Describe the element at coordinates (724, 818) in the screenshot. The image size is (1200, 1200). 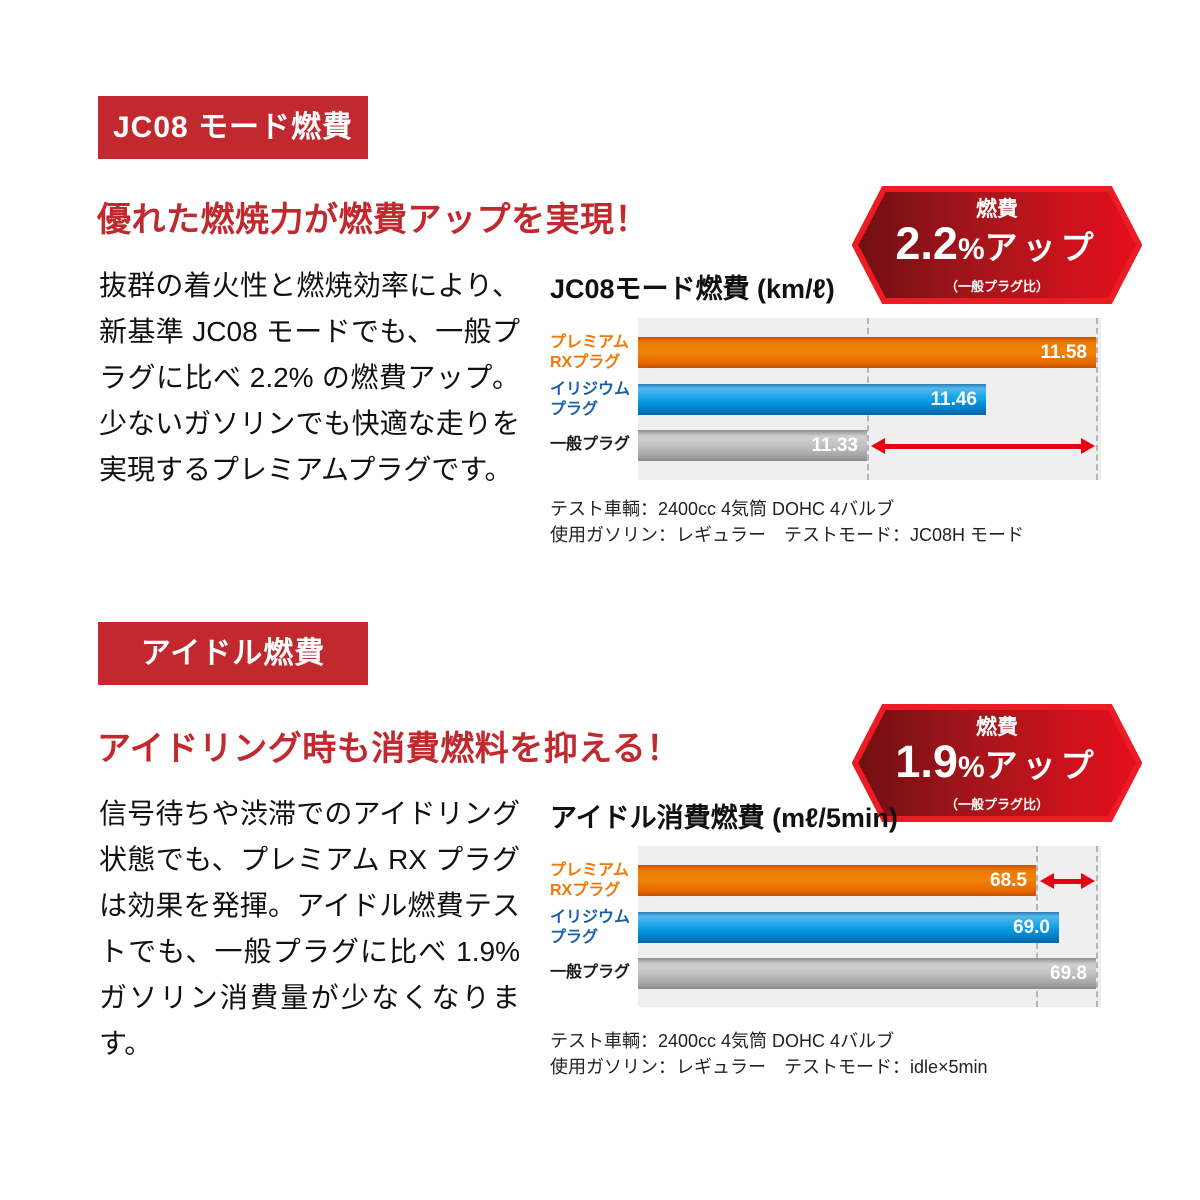
I see `chart-title-idle: アイドル消費燃費 (mℓ/5min)` at that location.